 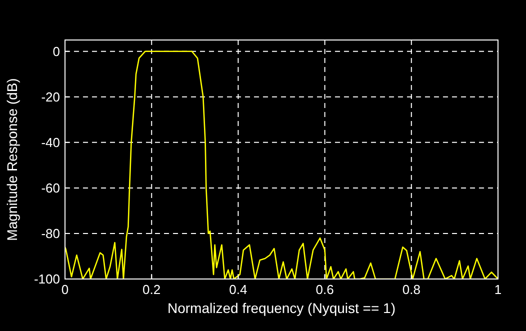 I want to click on x-tick-label: 0.8, so click(x=411, y=289).